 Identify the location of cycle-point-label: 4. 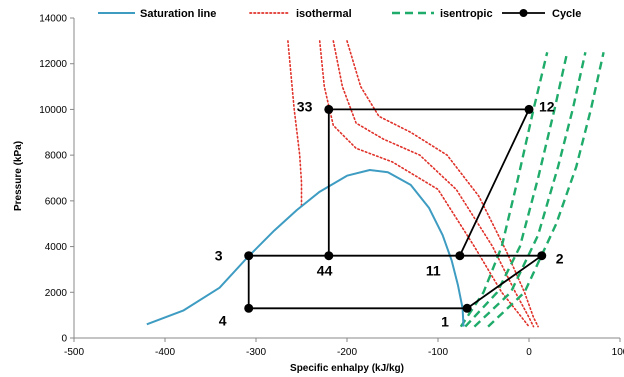
(223, 320).